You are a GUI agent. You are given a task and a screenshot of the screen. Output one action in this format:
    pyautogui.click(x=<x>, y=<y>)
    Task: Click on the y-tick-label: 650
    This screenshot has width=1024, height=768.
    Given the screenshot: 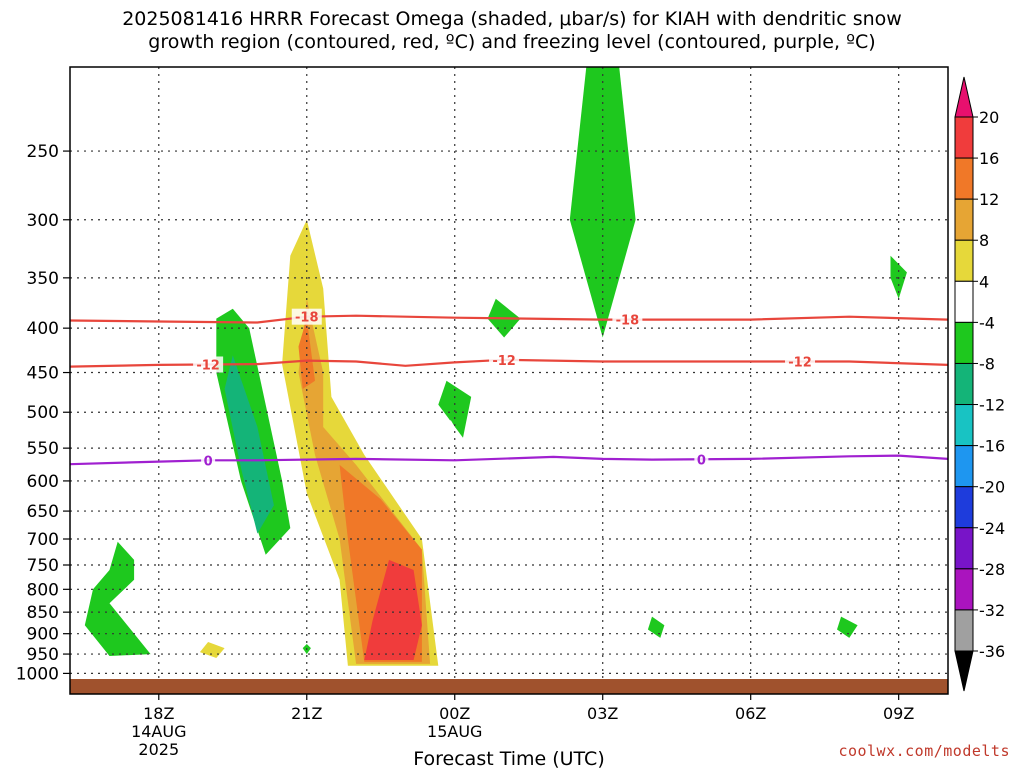 What is the action you would take?
    pyautogui.click(x=43, y=512)
    